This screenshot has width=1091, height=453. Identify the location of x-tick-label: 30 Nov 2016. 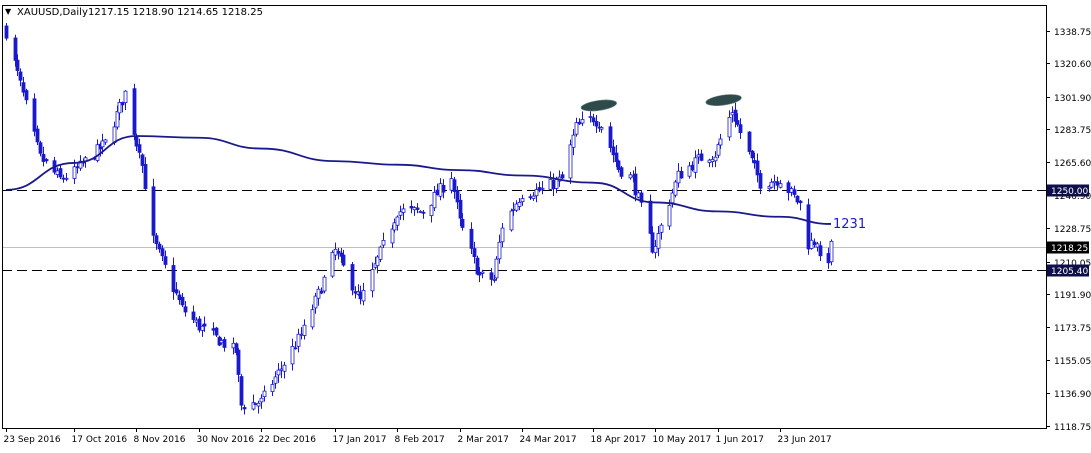
(226, 440).